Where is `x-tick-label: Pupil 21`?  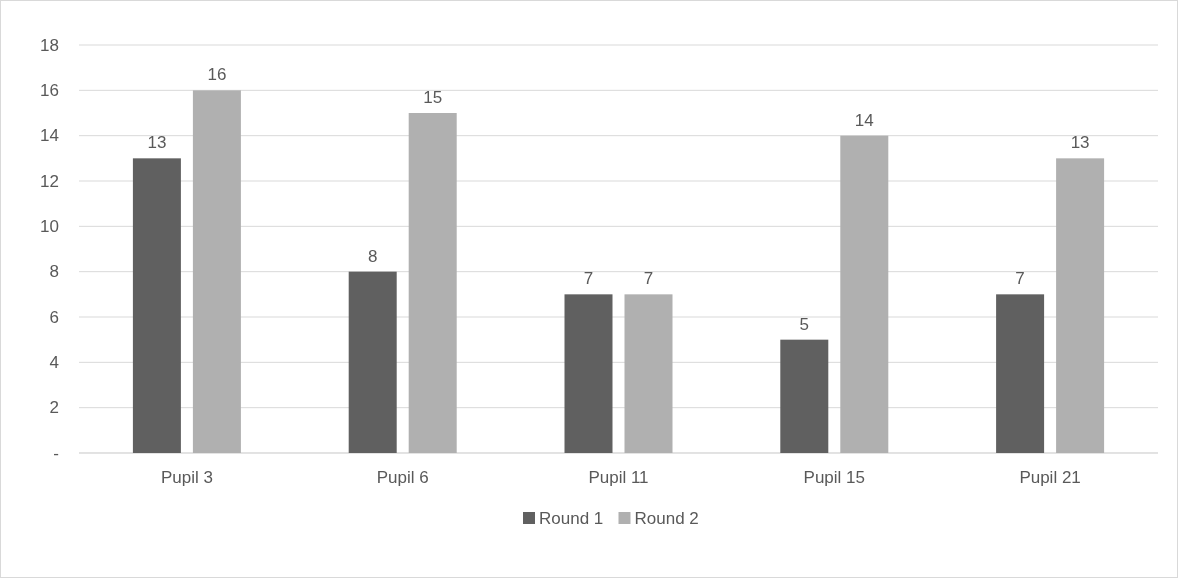
x-tick-label: Pupil 21 is located at coordinates (1050, 477).